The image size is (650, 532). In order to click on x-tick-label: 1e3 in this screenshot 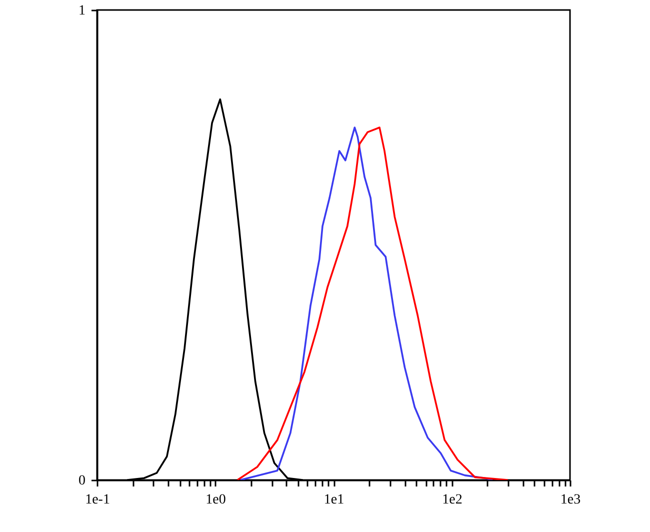, I will do `click(570, 500)`.